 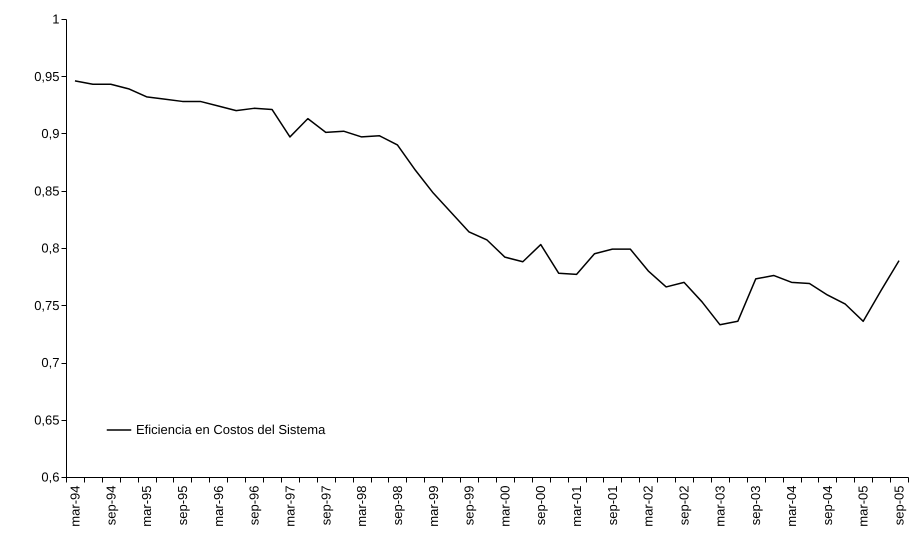 I want to click on x-tick-label: mar-94, so click(x=74, y=506).